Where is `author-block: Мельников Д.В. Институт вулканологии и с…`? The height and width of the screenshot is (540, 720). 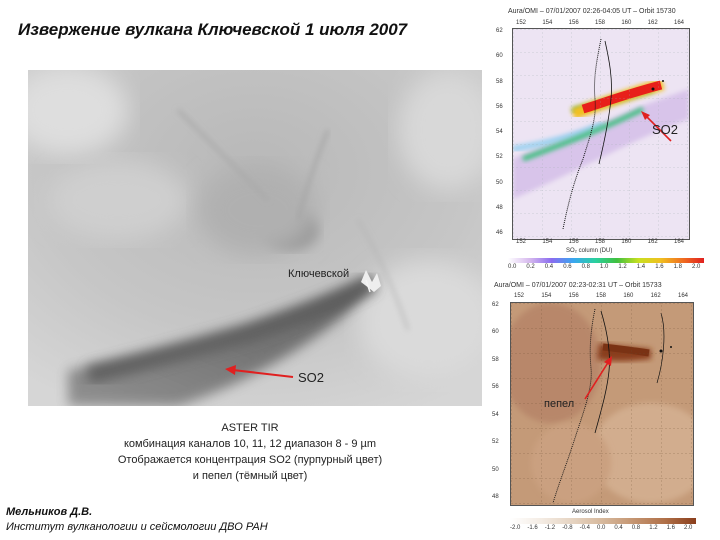
author-block: Мельников Д.В. Институт вулканологии и с… is located at coordinates (137, 520).